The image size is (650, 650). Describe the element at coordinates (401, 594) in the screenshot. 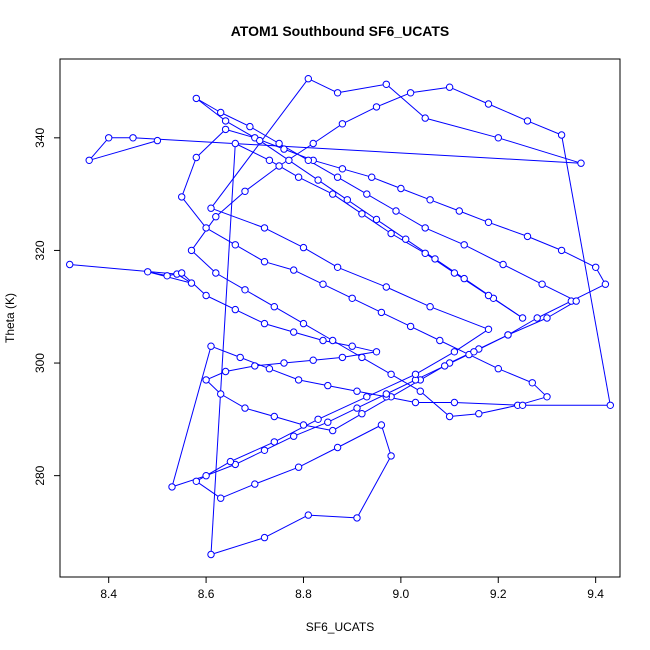

I see `x-tick-label: 9.0` at that location.